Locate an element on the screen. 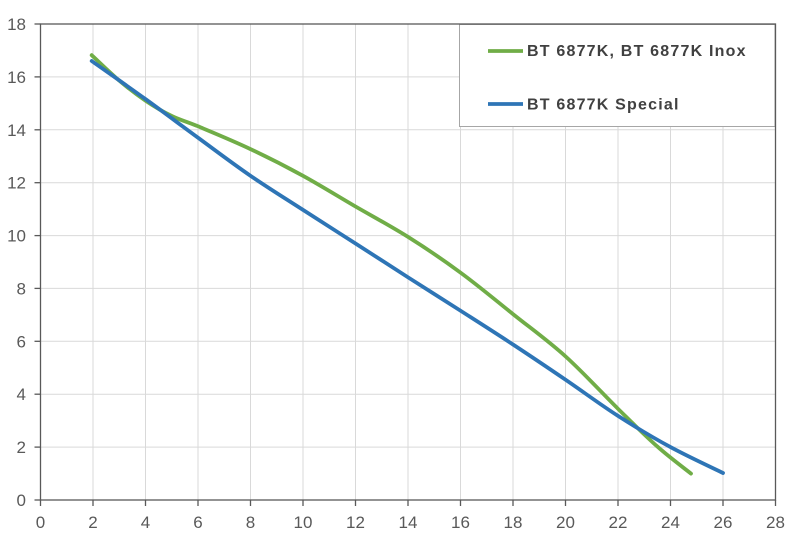 The height and width of the screenshot is (539, 800). svg-text: 26 is located at coordinates (723, 522).